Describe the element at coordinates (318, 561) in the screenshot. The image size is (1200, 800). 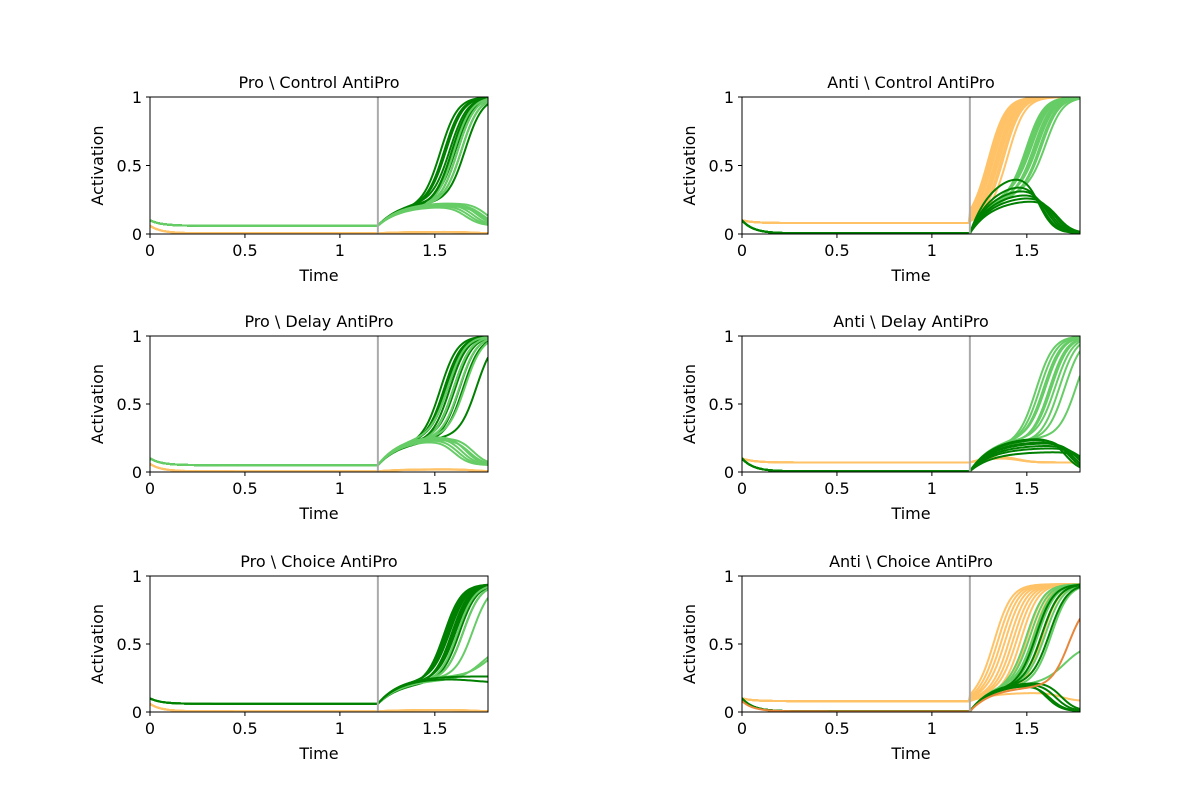
I see `subplot-title: Pro \ Choice AntiPro` at that location.